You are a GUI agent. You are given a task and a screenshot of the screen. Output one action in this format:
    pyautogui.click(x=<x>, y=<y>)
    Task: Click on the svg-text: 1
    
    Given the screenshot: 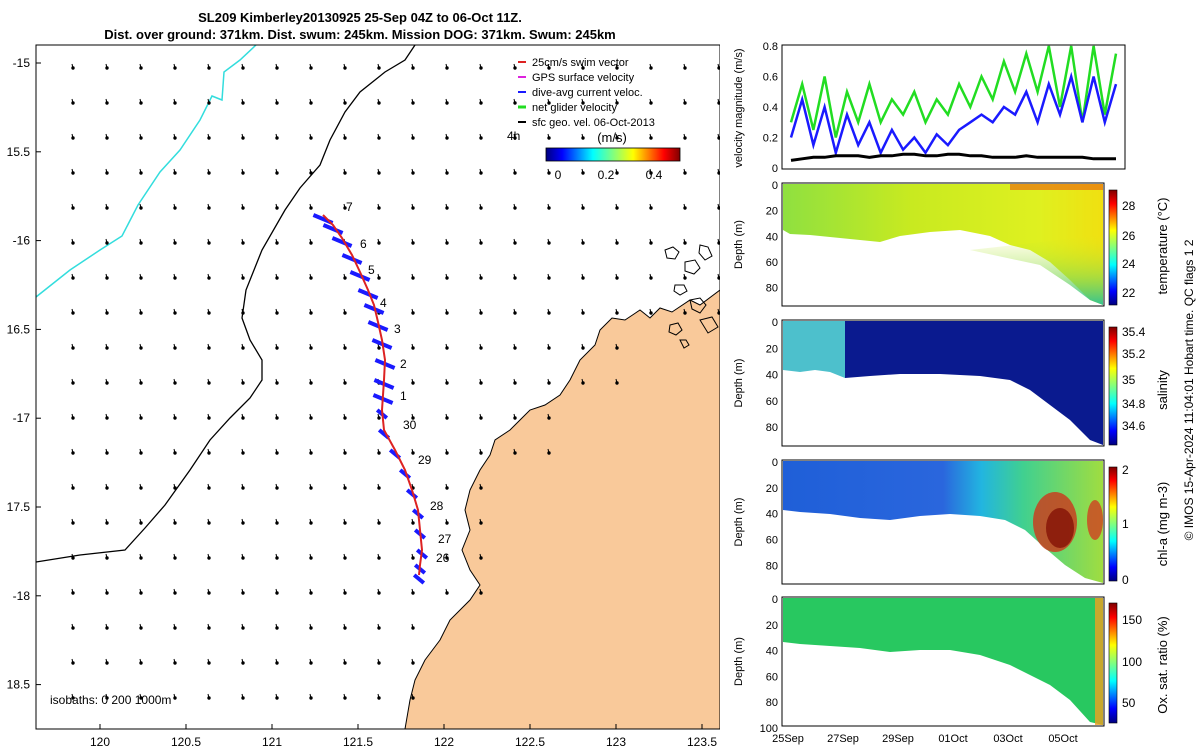 What is the action you would take?
    pyautogui.click(x=1125, y=524)
    